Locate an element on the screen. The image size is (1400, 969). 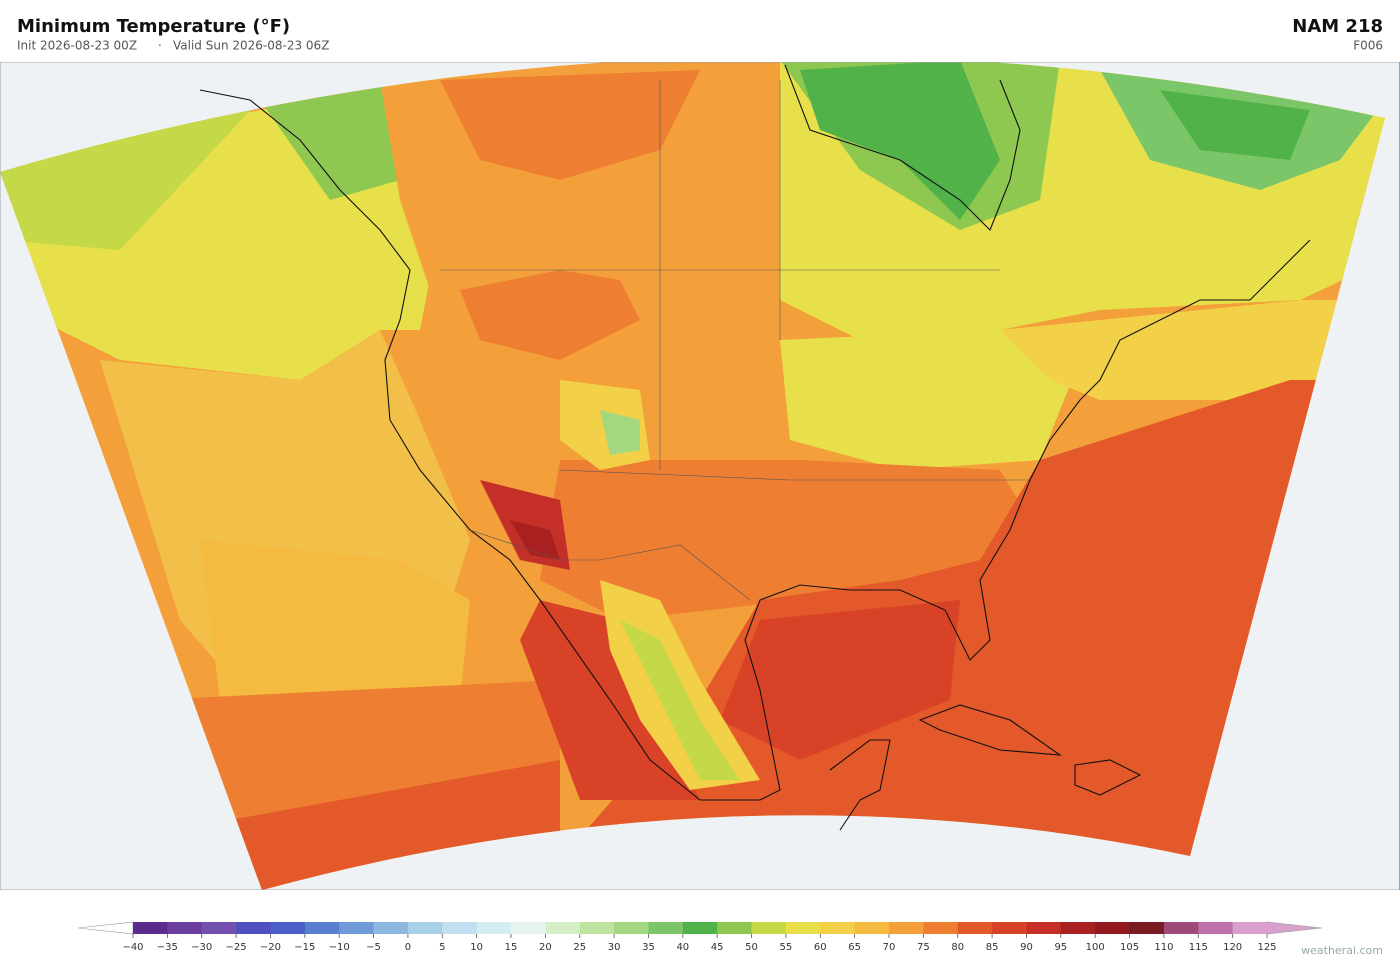
colorbar-tick-label: 75 is located at coordinates (923, 947).